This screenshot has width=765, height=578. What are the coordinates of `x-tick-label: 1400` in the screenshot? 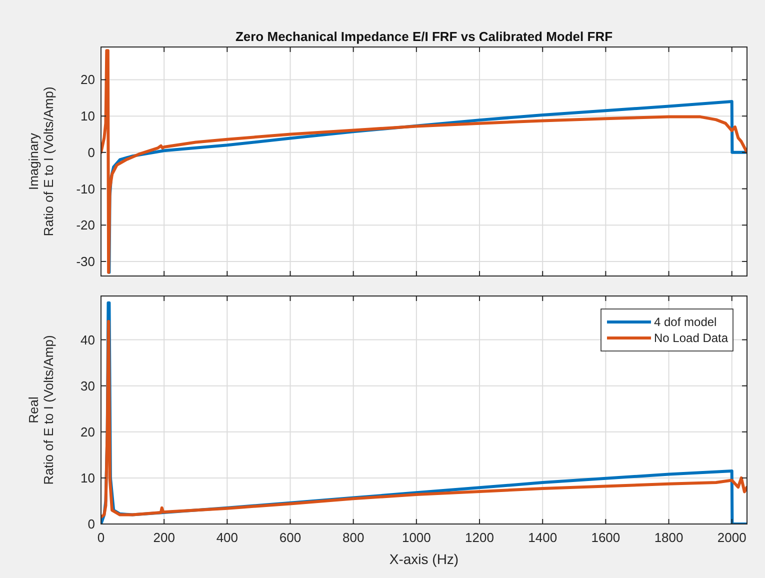 It's located at (543, 537).